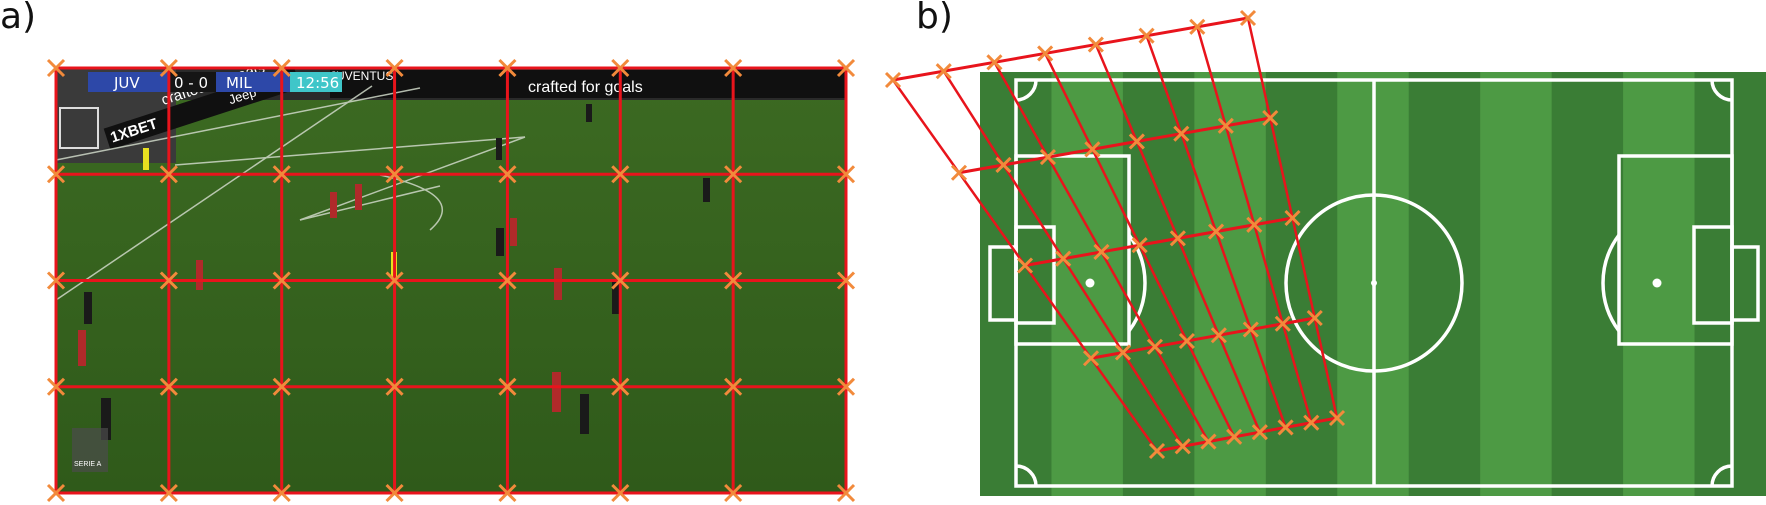 The image size is (1766, 505). I want to click on away-team-text: MIL, so click(239, 83).